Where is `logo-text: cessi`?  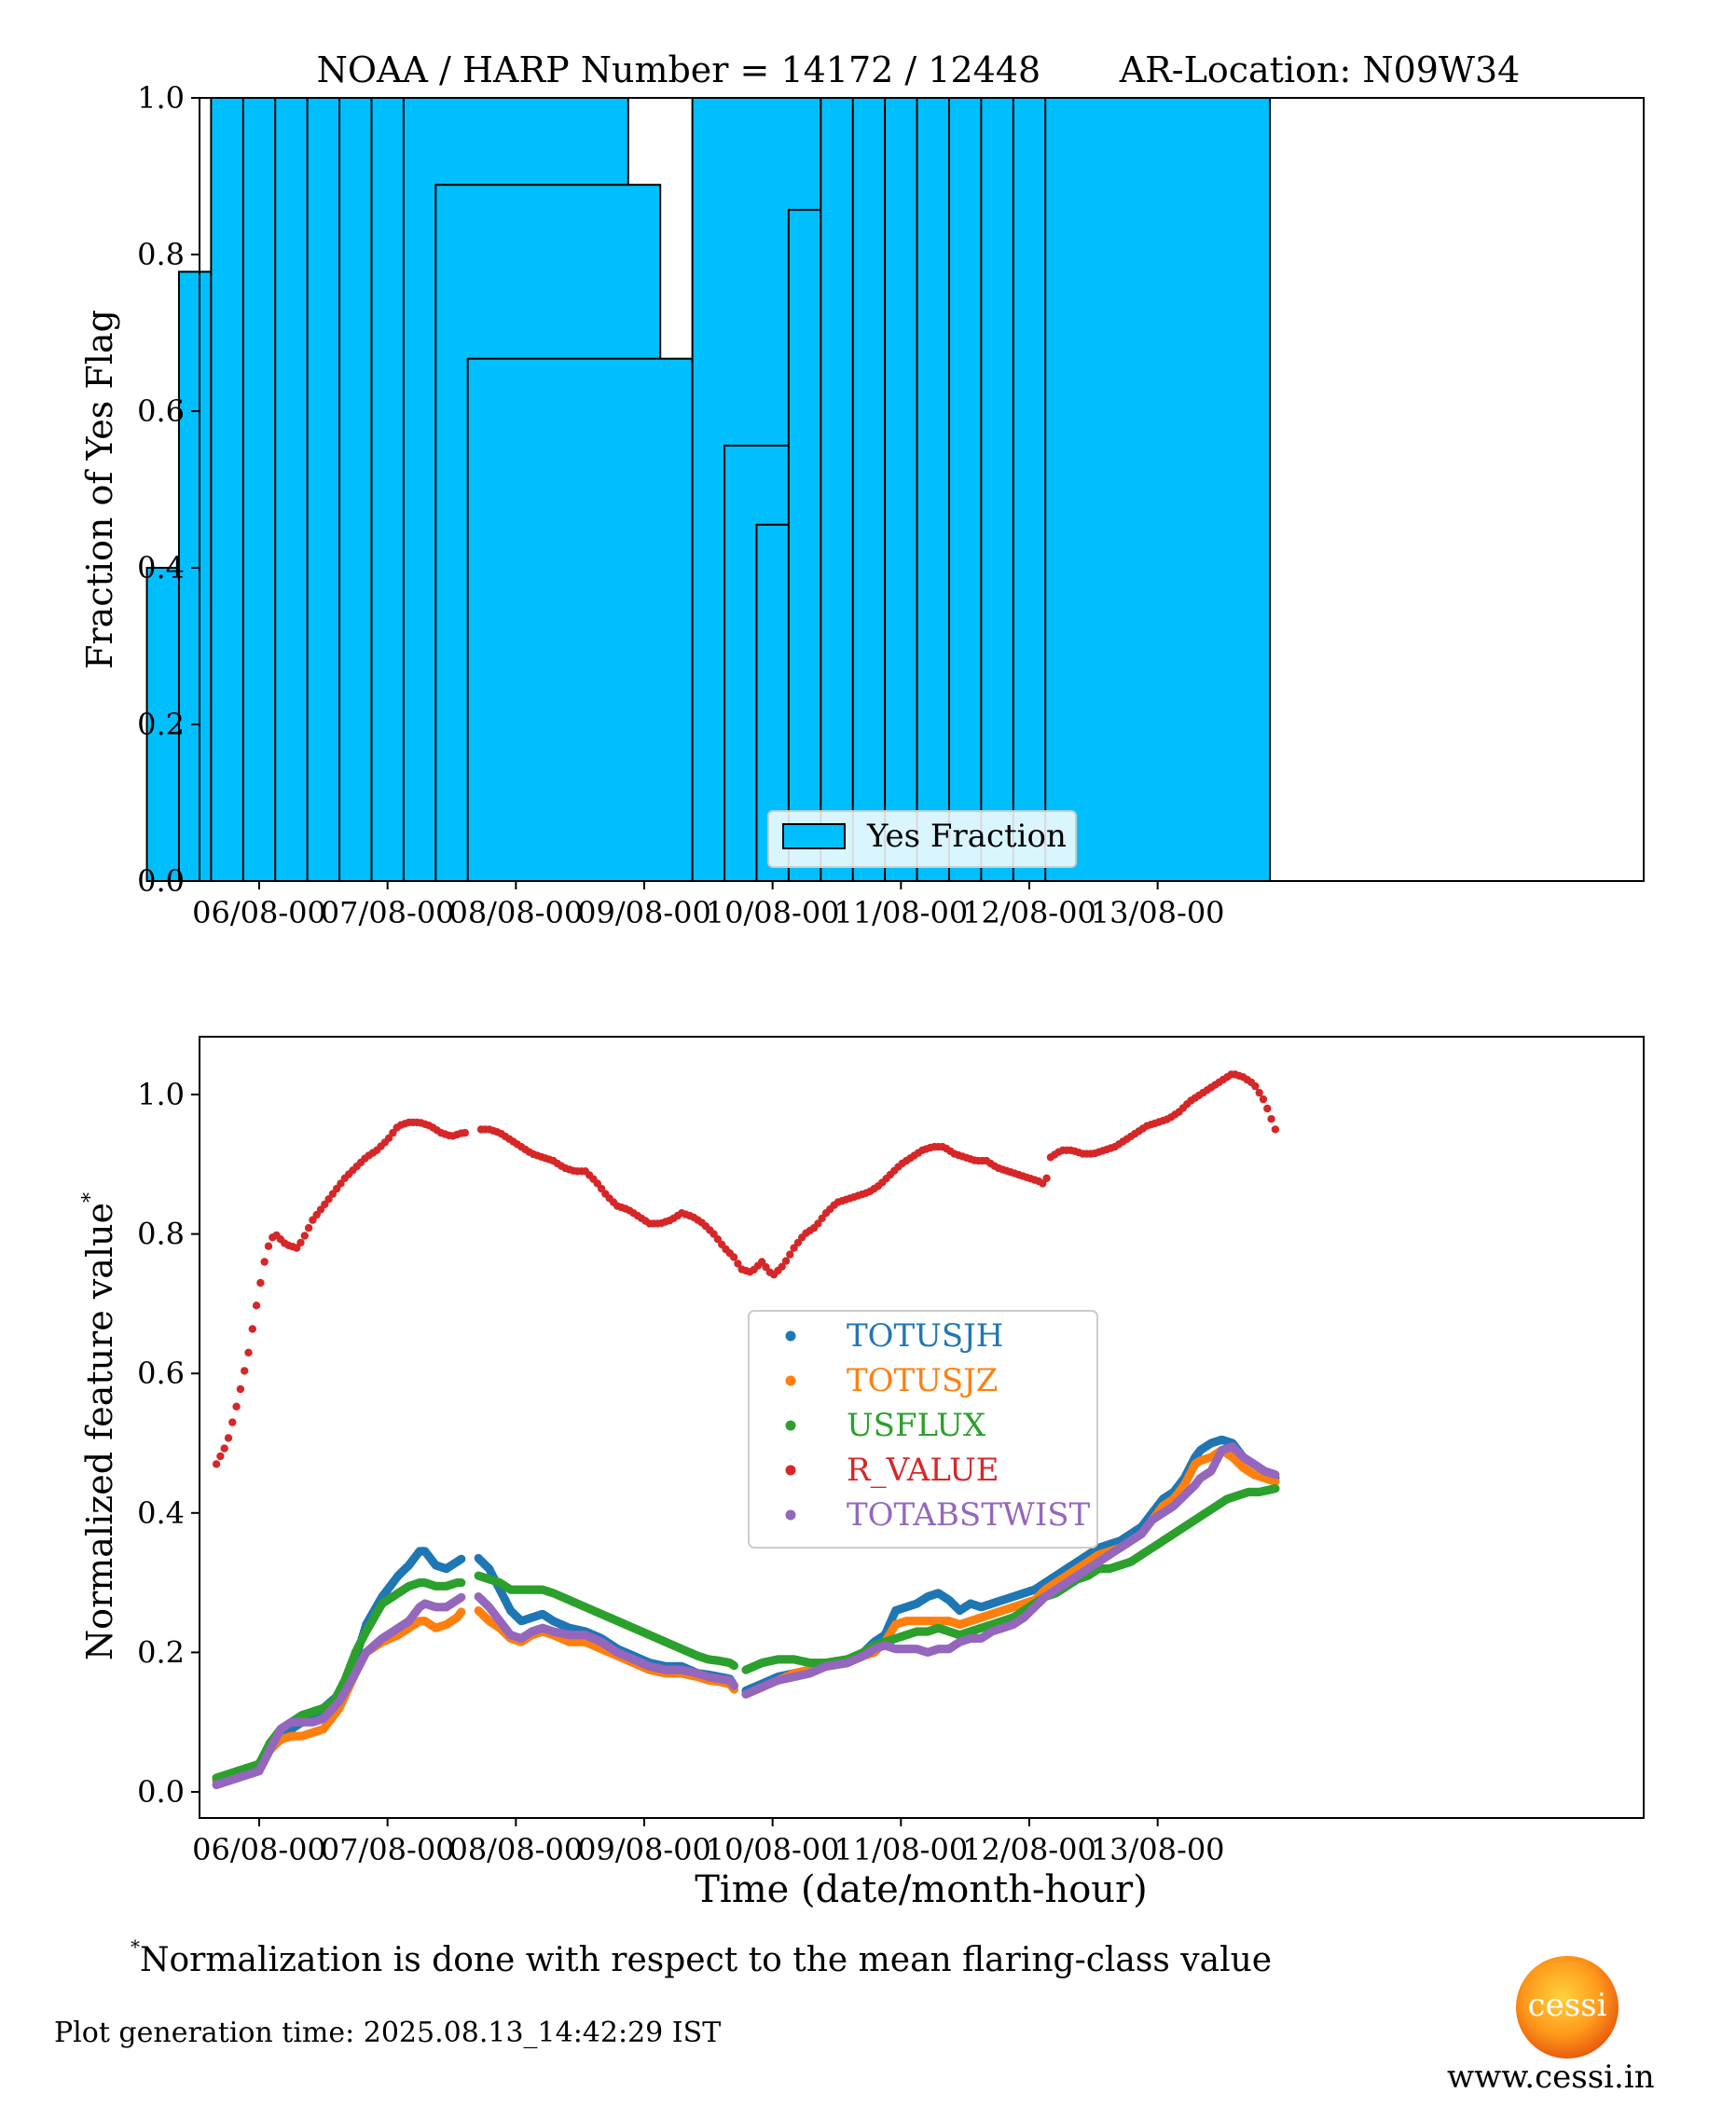 logo-text: cessi is located at coordinates (1567, 2005).